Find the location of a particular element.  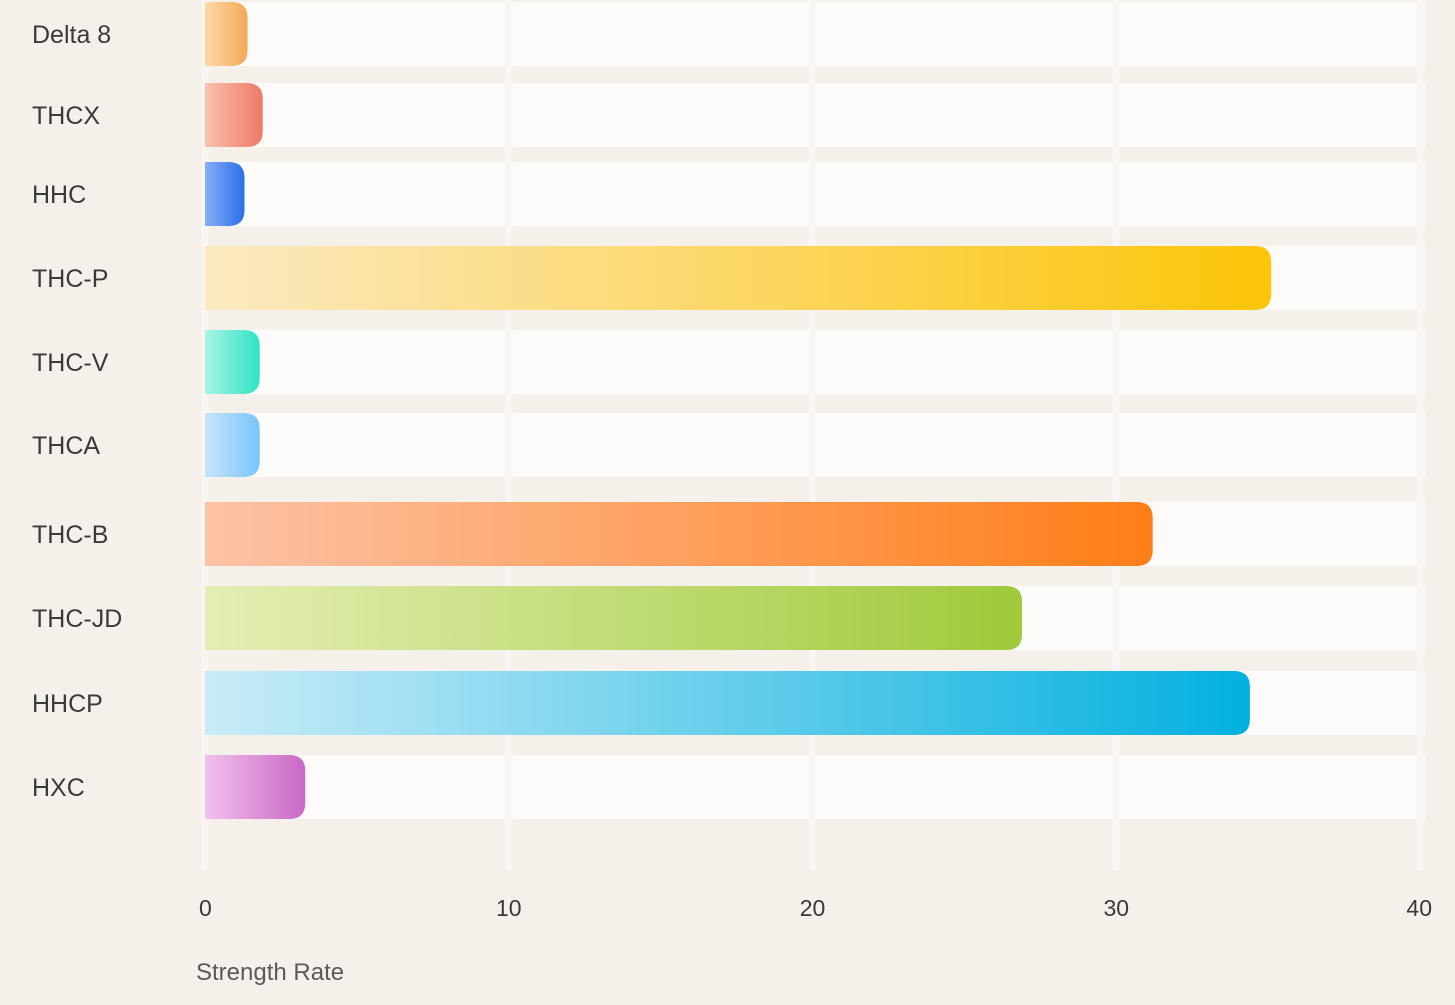

x-axis-label: Strength Rate is located at coordinates (270, 972).